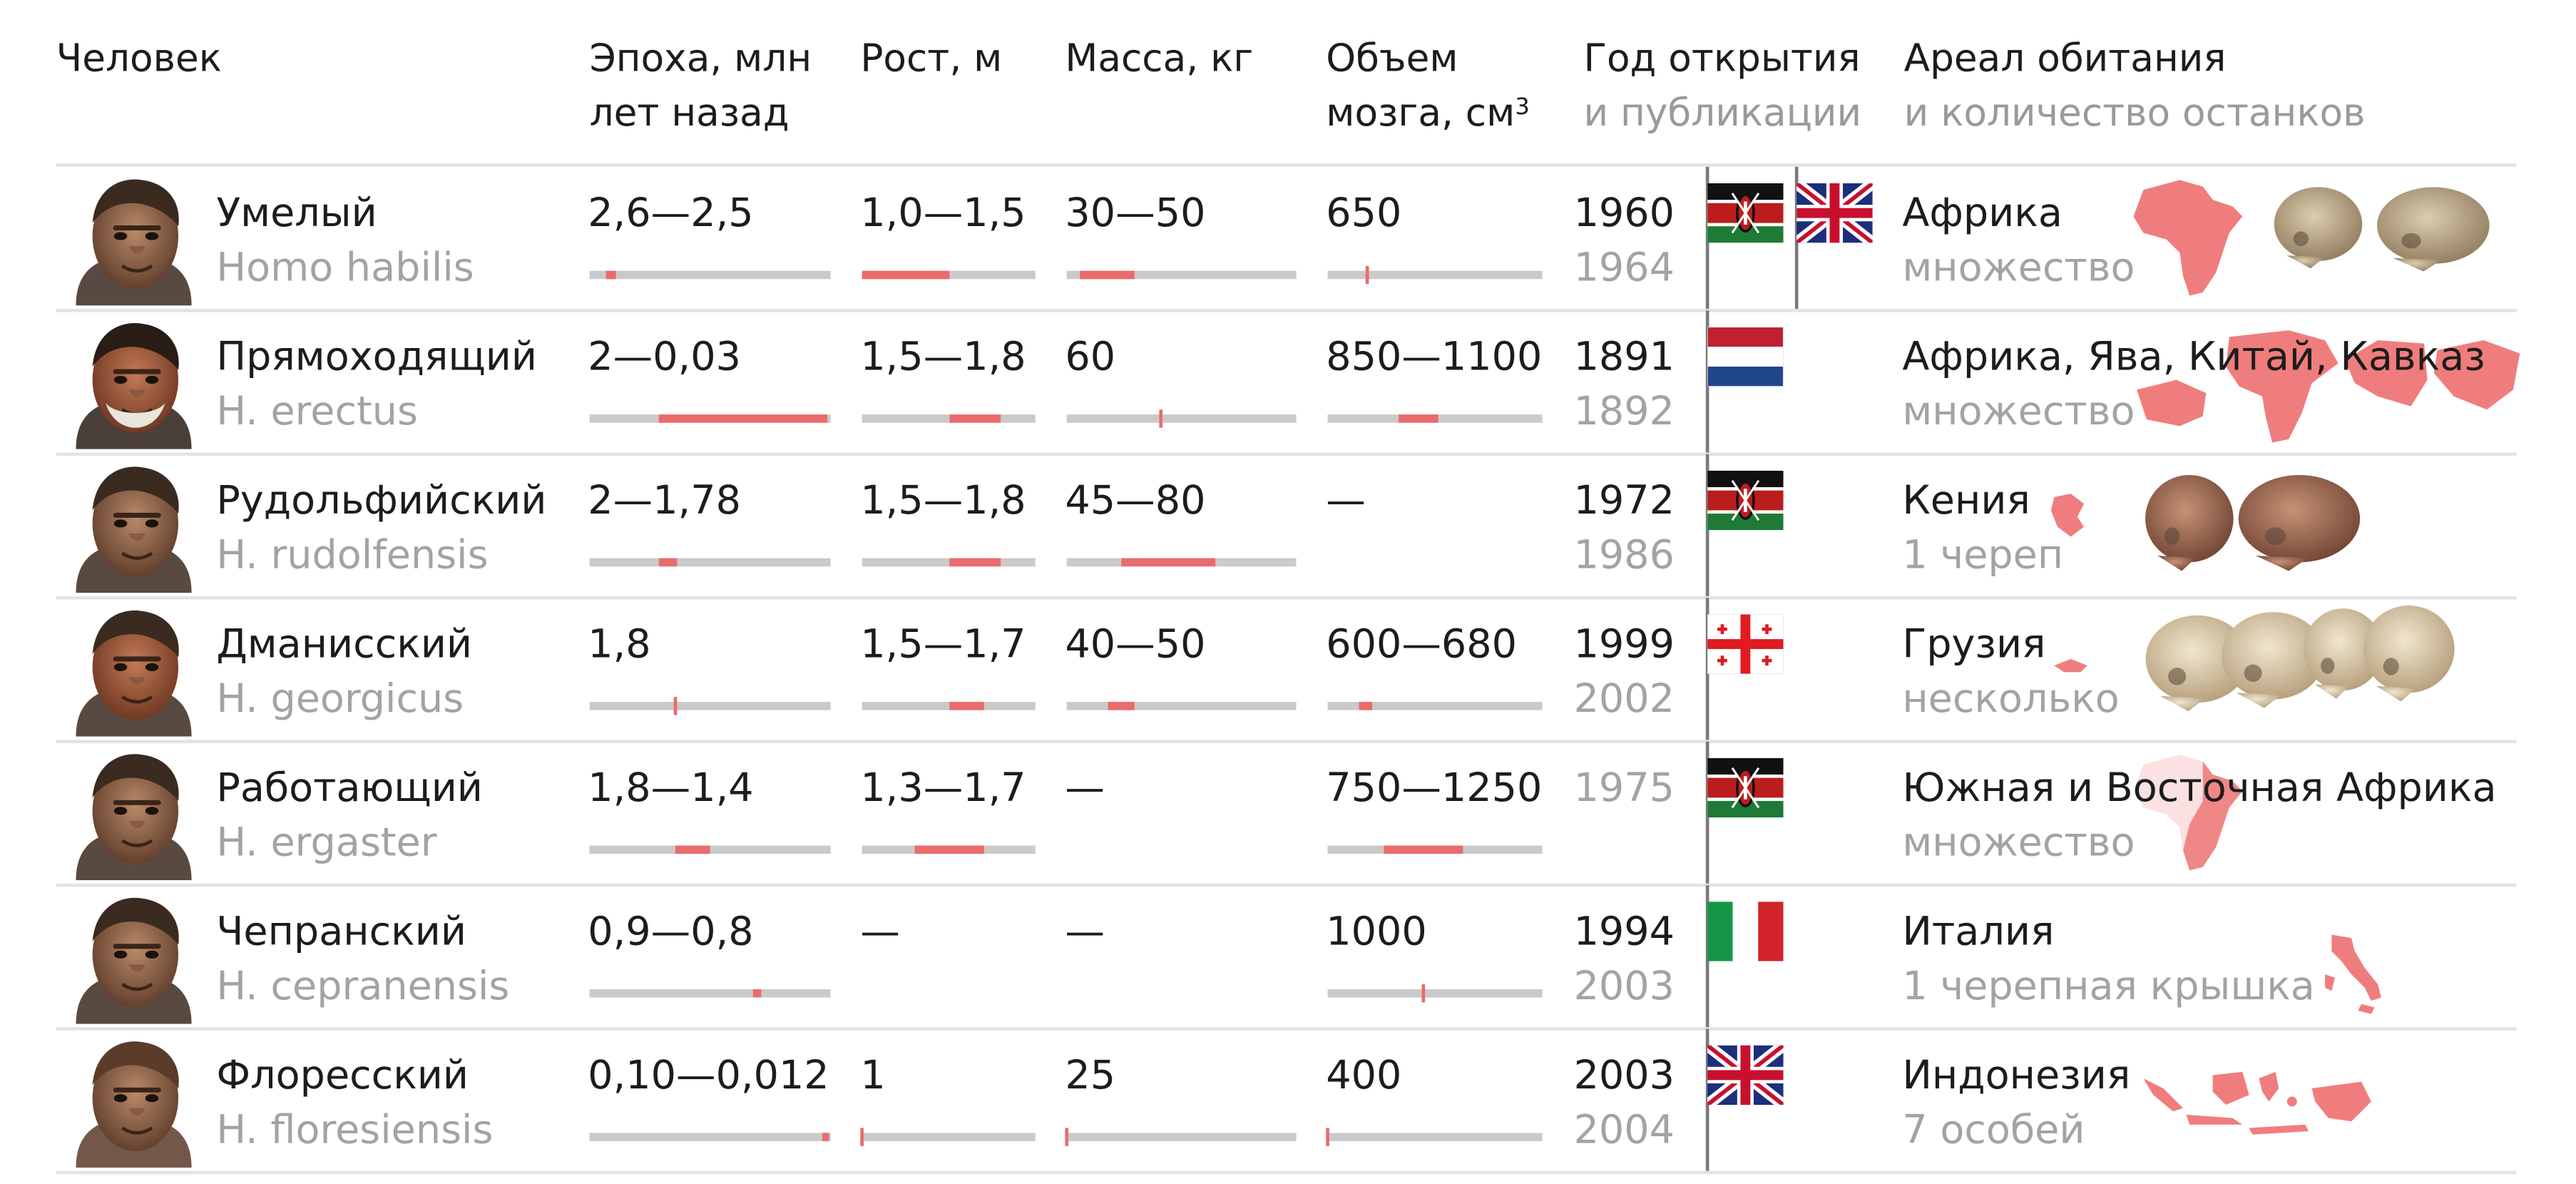  What do you see at coordinates (880, 931) in the screenshot?
I see `height-value: —` at bounding box center [880, 931].